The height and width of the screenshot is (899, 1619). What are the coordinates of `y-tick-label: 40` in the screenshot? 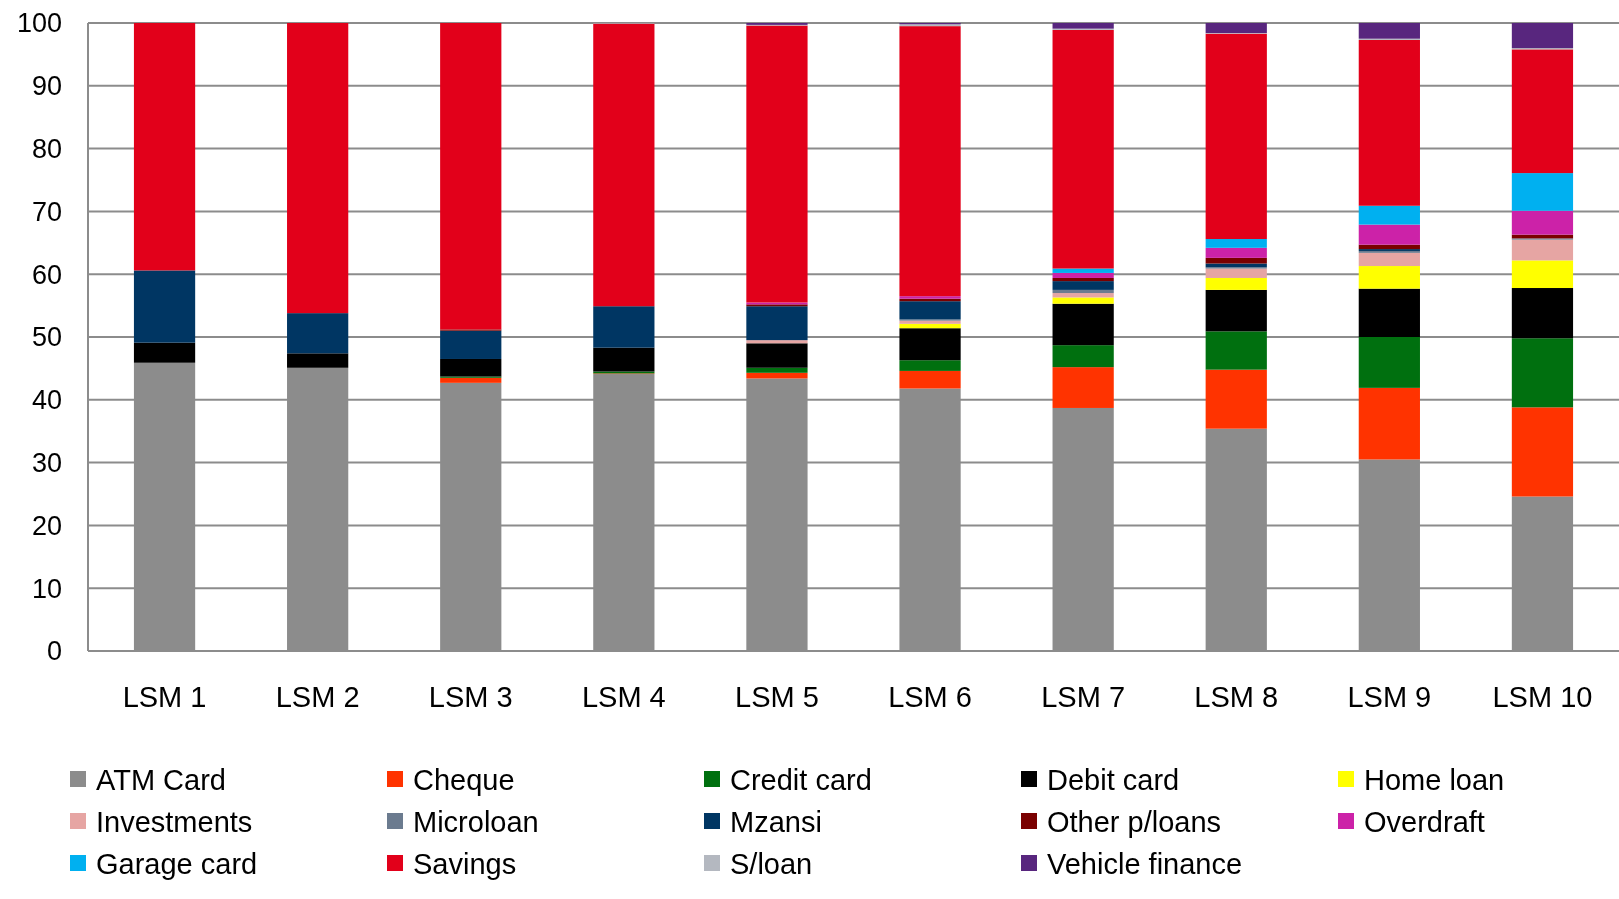 It's located at (46, 400).